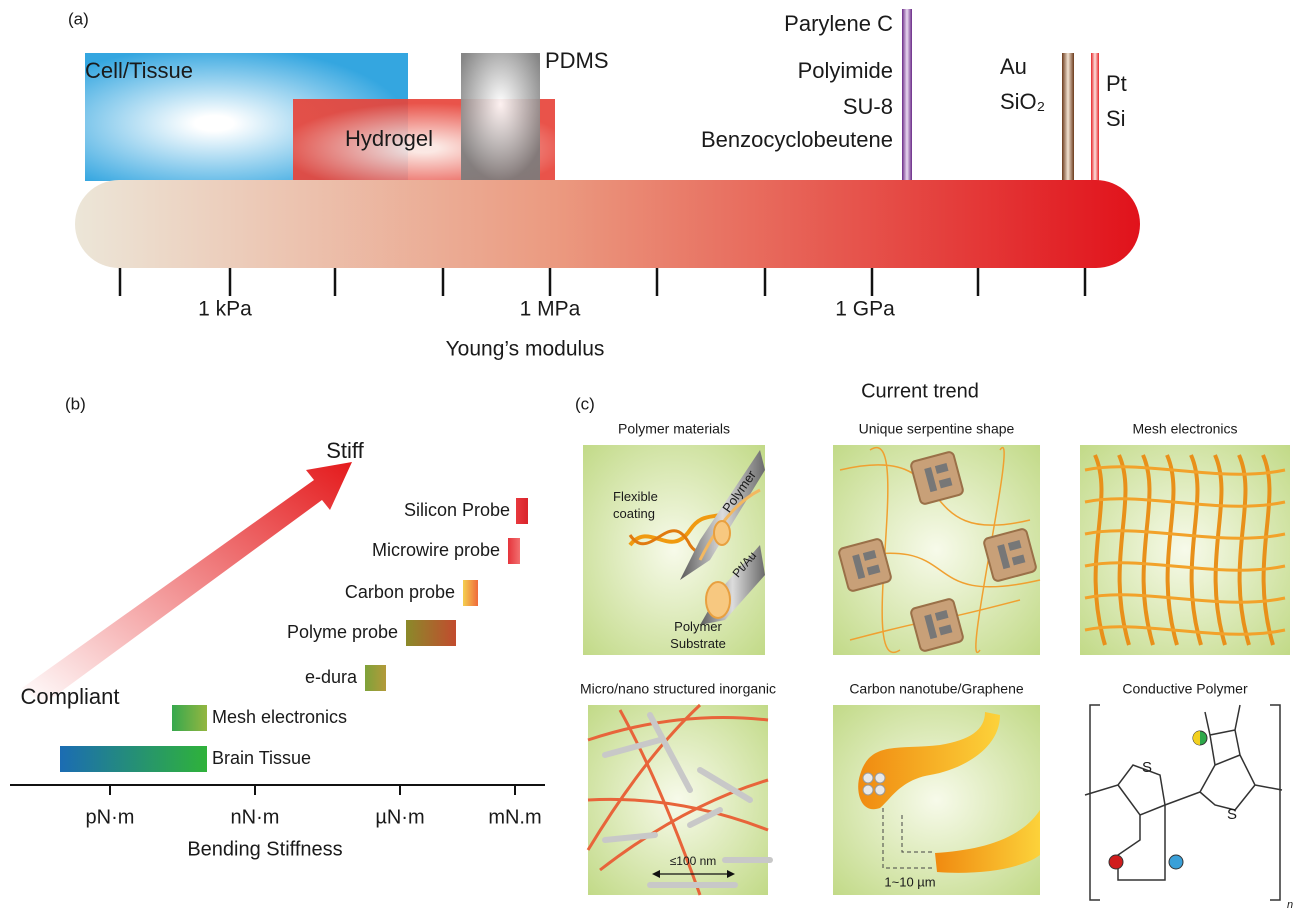  What do you see at coordinates (69, 696) in the screenshot?
I see `arrow-label: Compliant` at bounding box center [69, 696].